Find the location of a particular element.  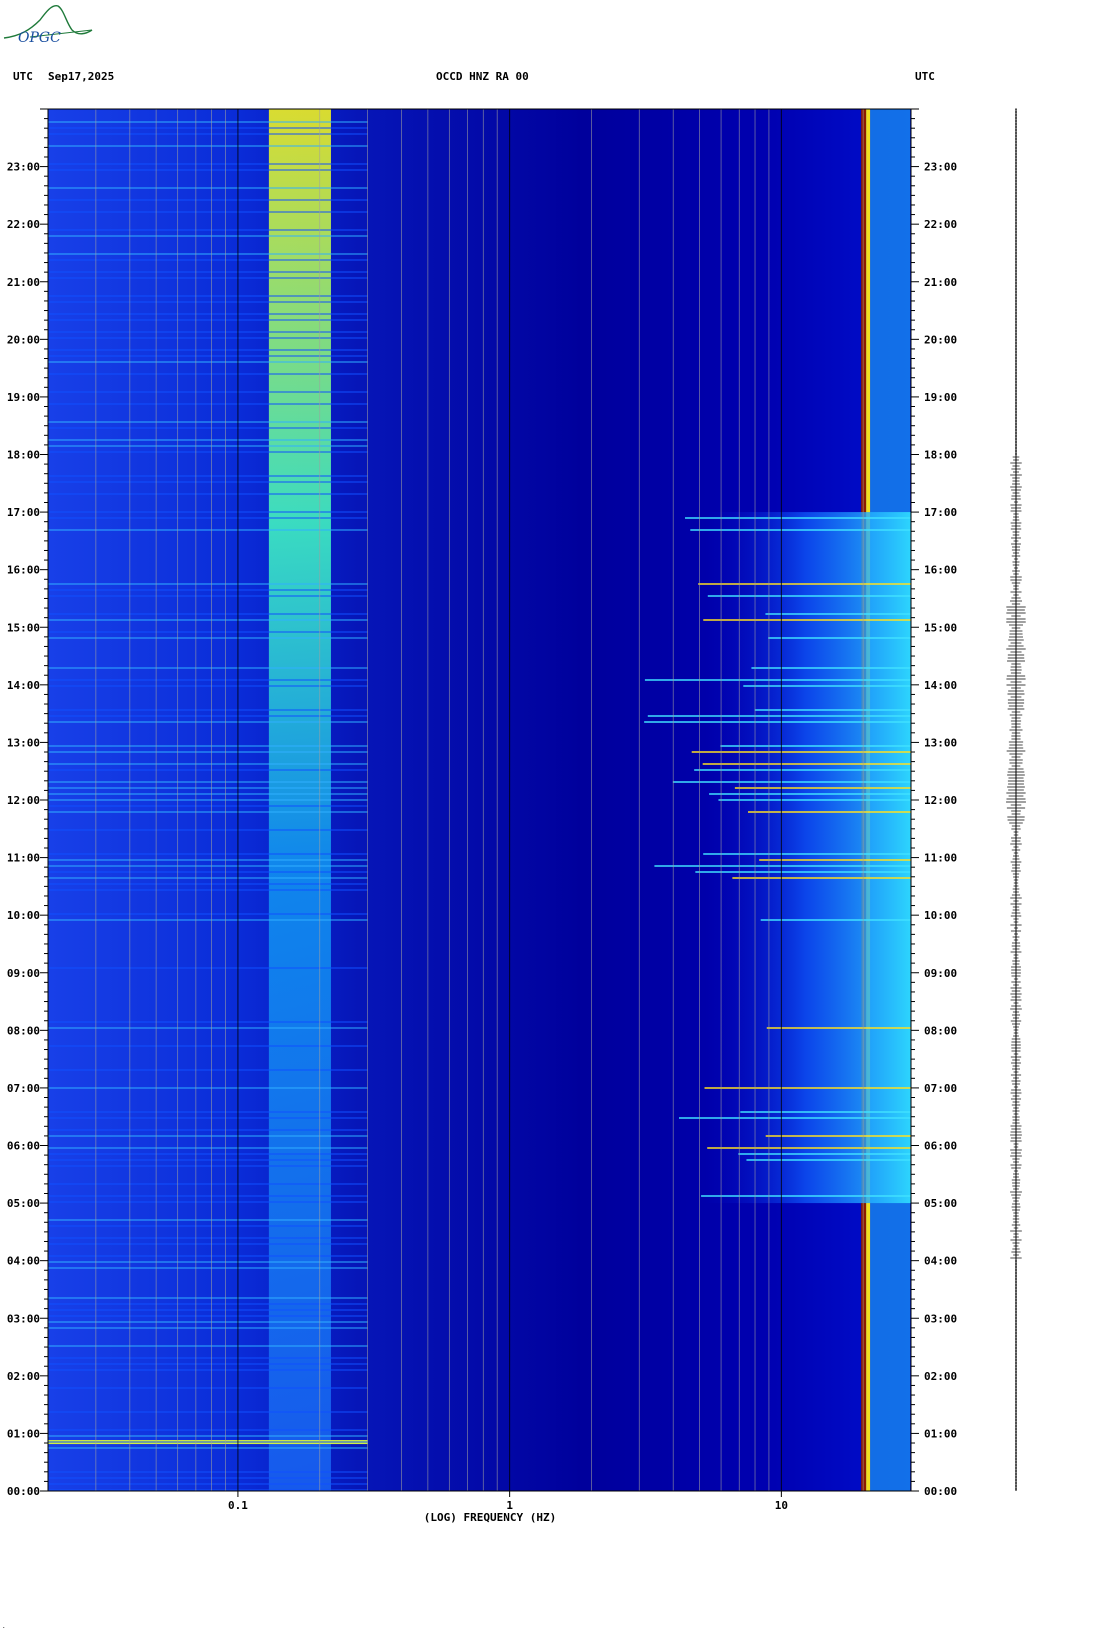

x-axis-ticks: 0.1 1 10 is located at coordinates (508, 1501).